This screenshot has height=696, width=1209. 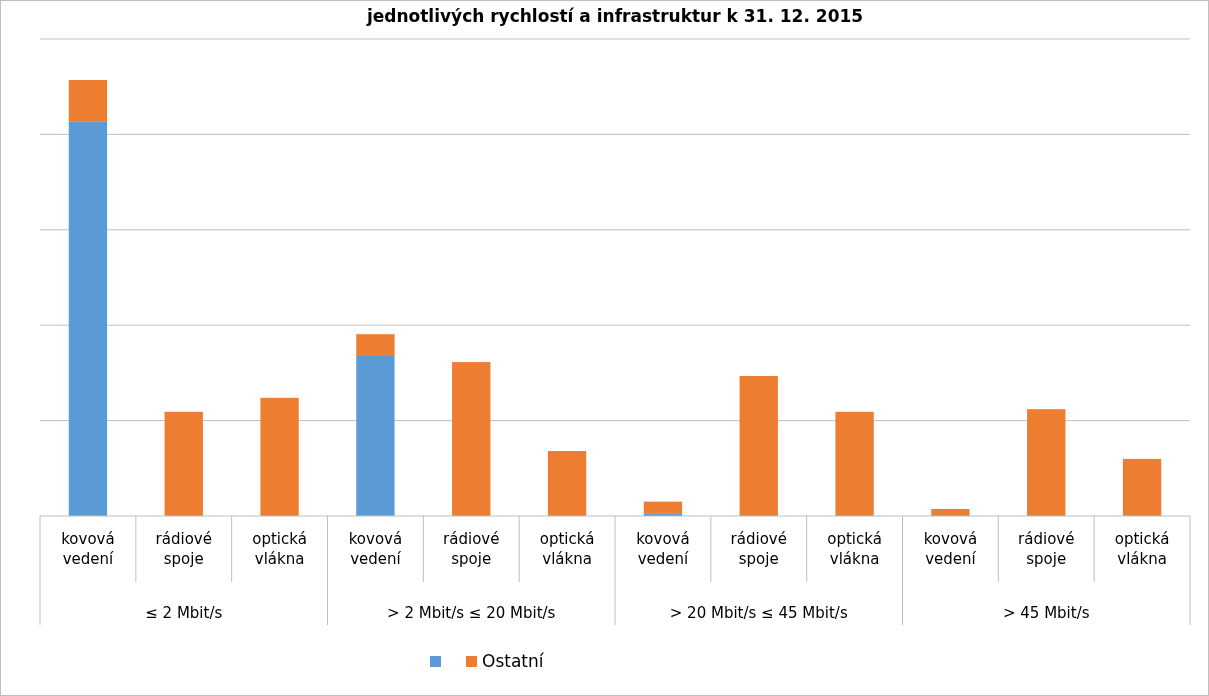 I want to click on text: > 20 Mbit/s ≤ 45 Mbit/s, so click(x=758, y=613).